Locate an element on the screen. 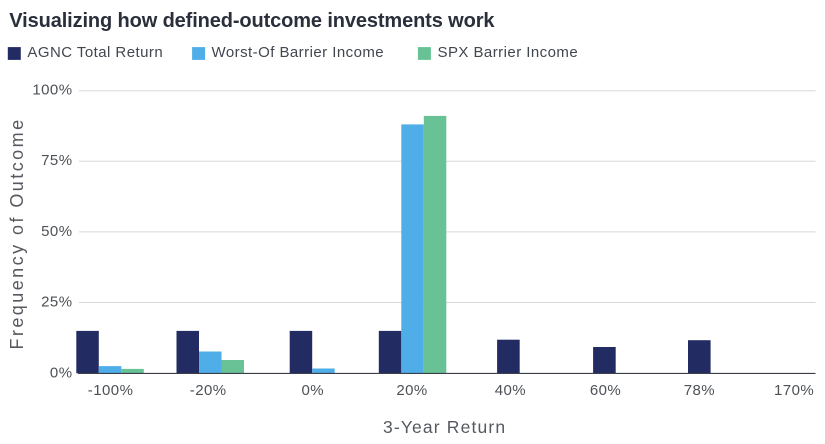 This screenshot has height=444, width=825. svg-text: 3-Year Return is located at coordinates (444, 427).